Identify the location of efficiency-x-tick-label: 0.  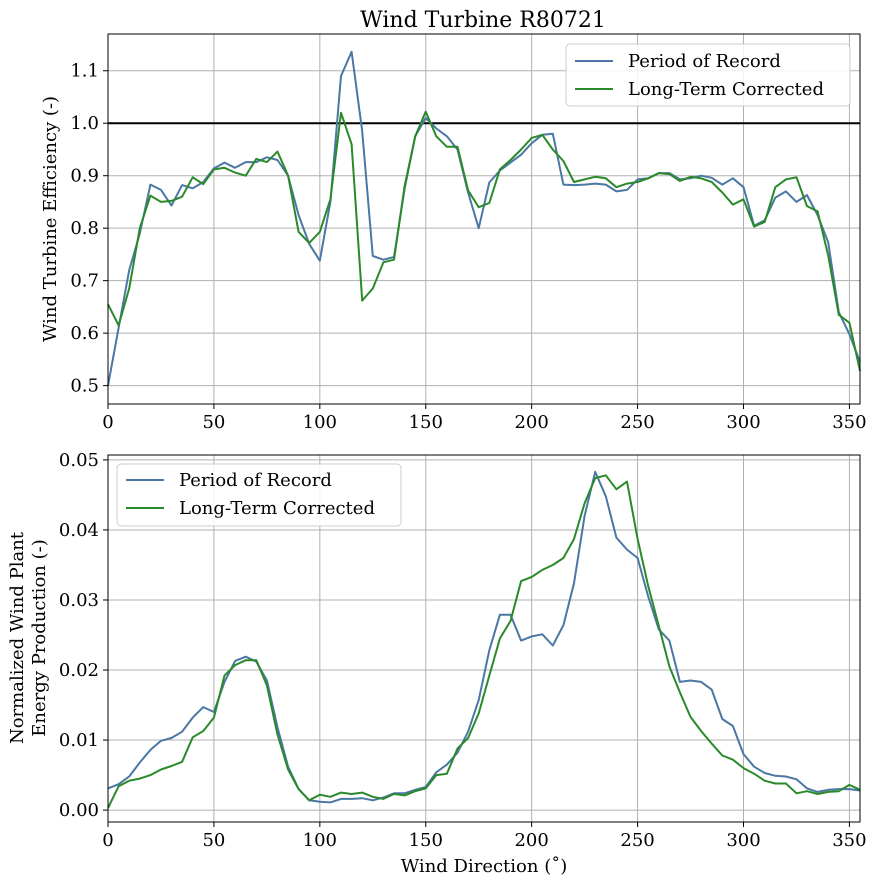
(107, 422).